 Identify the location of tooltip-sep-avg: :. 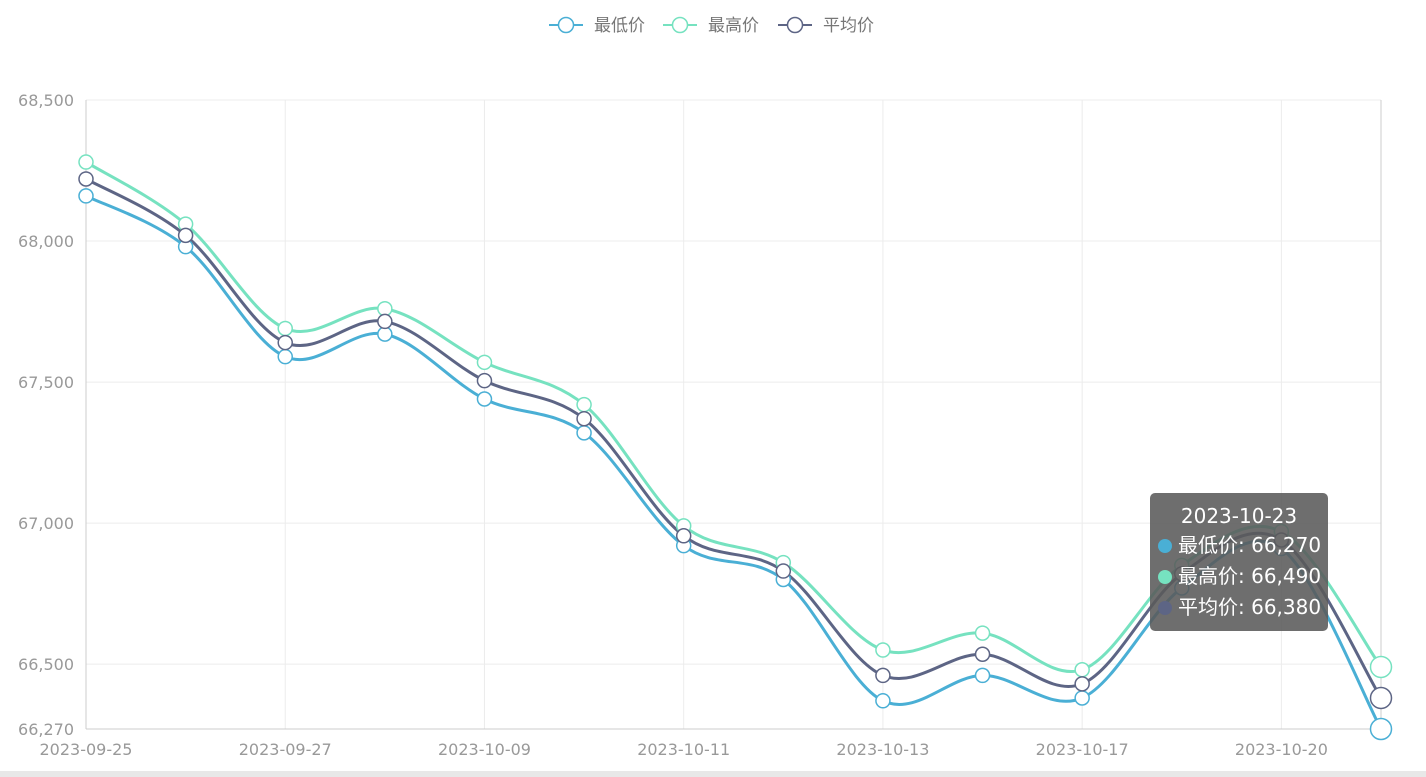
(1245, 607).